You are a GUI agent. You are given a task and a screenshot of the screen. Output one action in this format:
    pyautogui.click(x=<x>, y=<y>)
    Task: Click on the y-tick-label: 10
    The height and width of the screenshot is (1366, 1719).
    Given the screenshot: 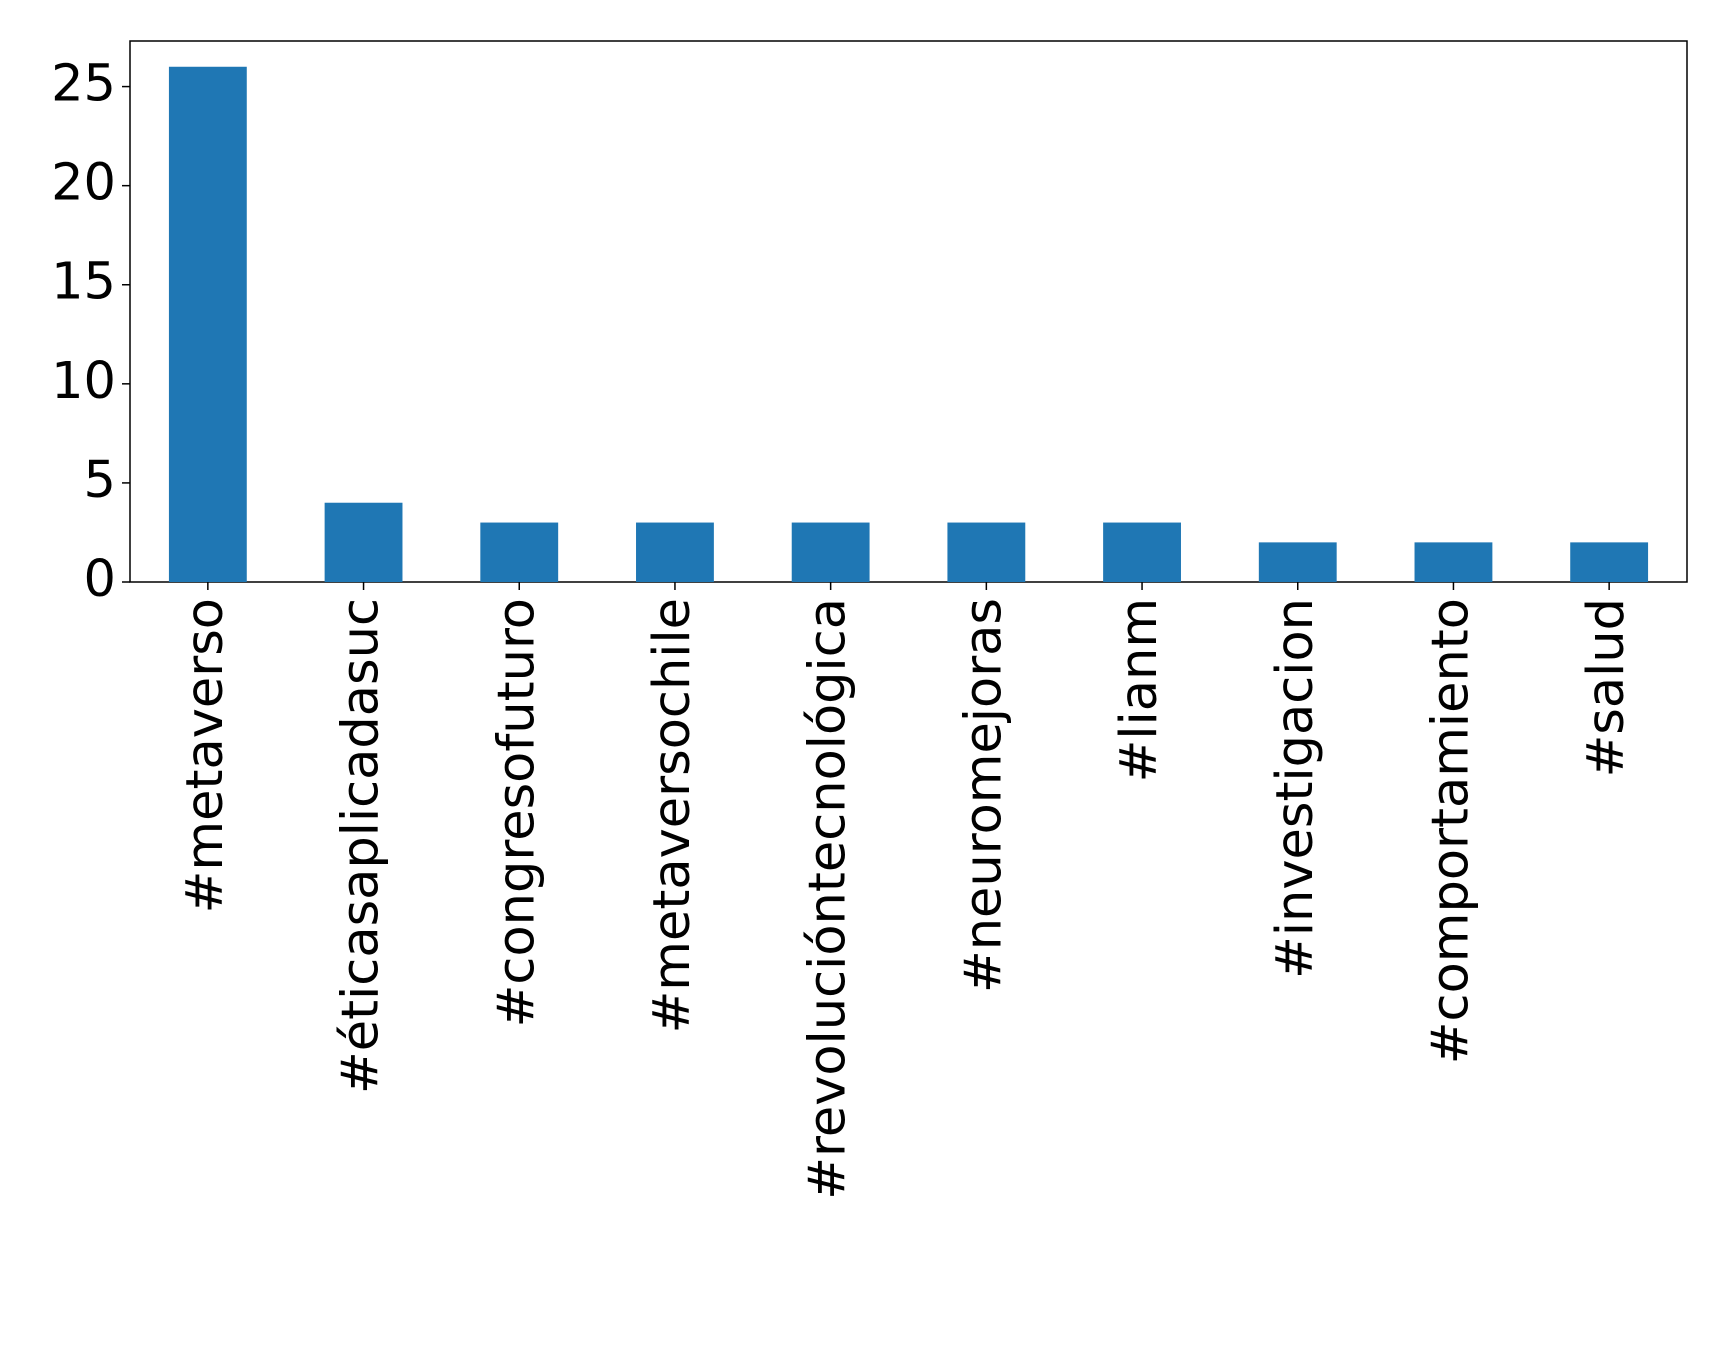 What is the action you would take?
    pyautogui.click(x=83, y=381)
    